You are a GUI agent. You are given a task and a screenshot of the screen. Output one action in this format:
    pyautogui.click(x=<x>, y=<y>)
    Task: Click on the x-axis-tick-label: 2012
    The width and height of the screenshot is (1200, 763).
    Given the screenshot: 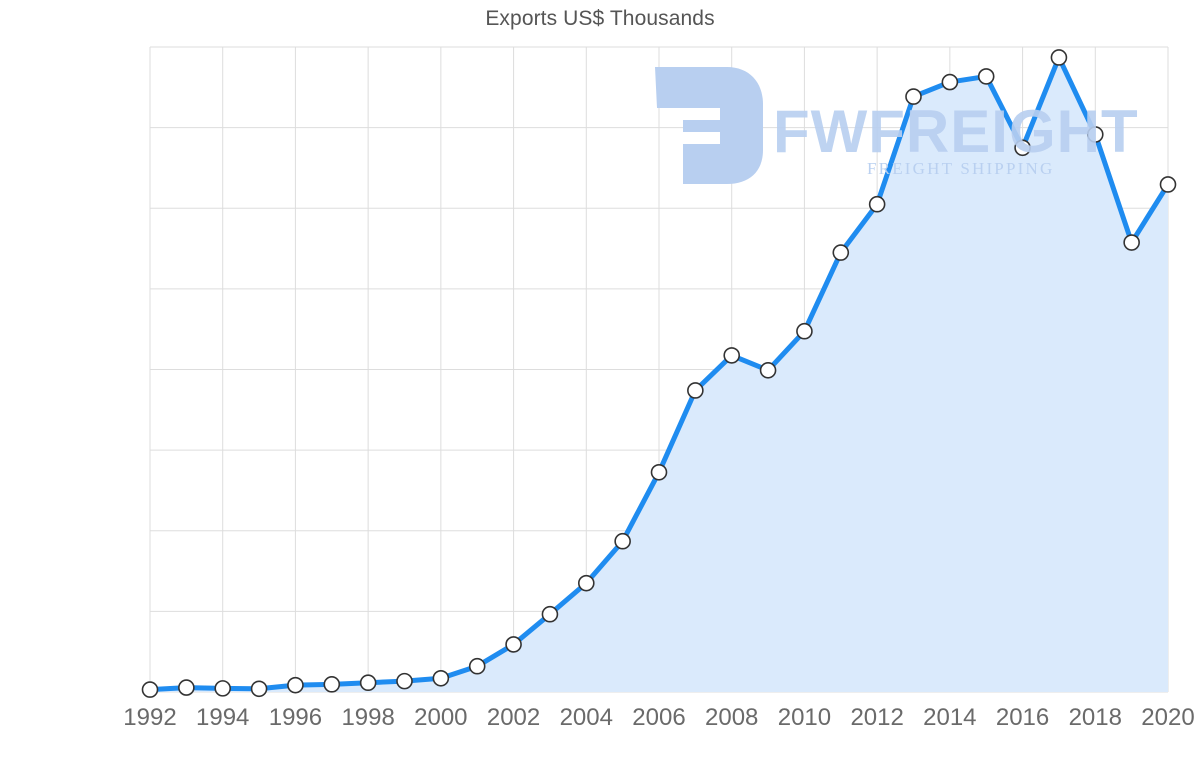 What is the action you would take?
    pyautogui.click(x=877, y=717)
    